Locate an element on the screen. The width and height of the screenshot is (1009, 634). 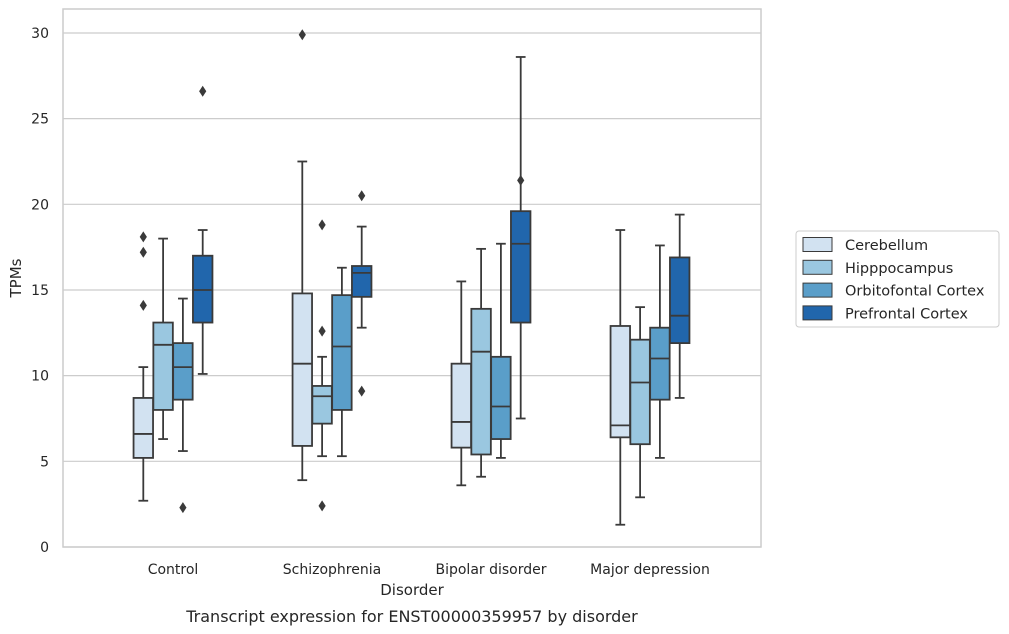
legend-label: Prefrontal Cortex is located at coordinates (906, 314).